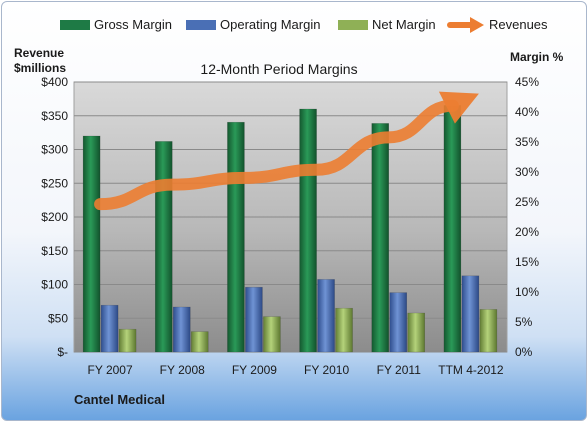  Describe the element at coordinates (54, 183) in the screenshot. I see `left-tick-label: $250` at that location.